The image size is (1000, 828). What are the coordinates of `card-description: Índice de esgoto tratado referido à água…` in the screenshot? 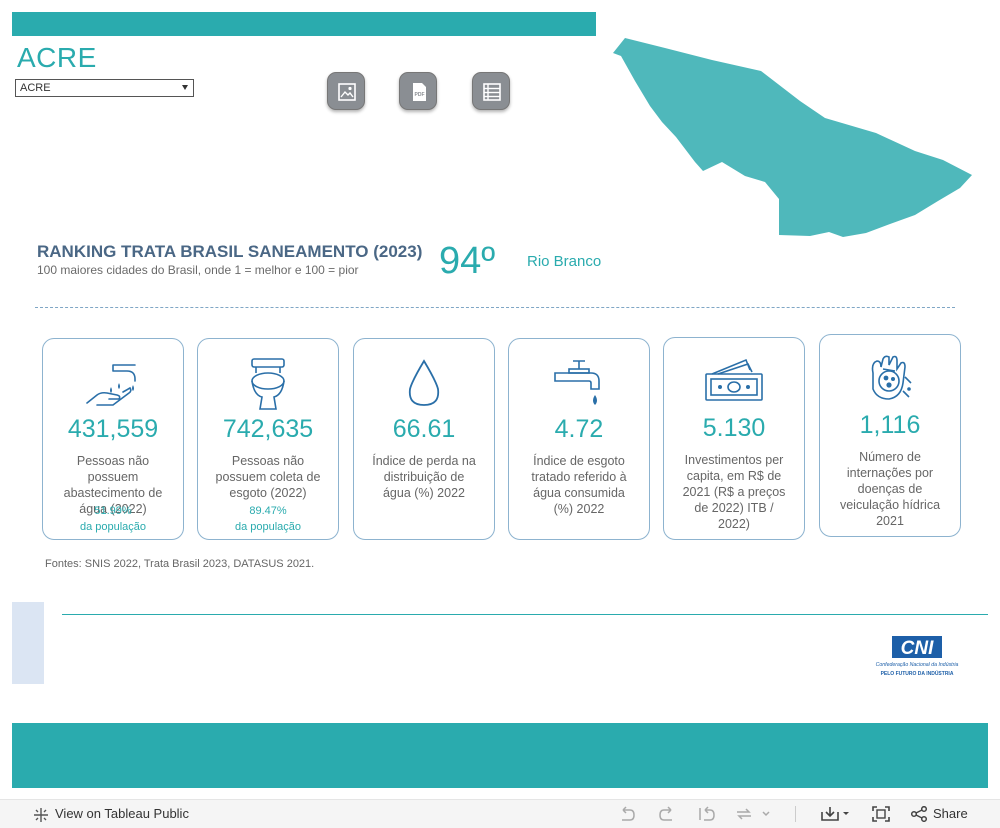 It's located at (579, 485).